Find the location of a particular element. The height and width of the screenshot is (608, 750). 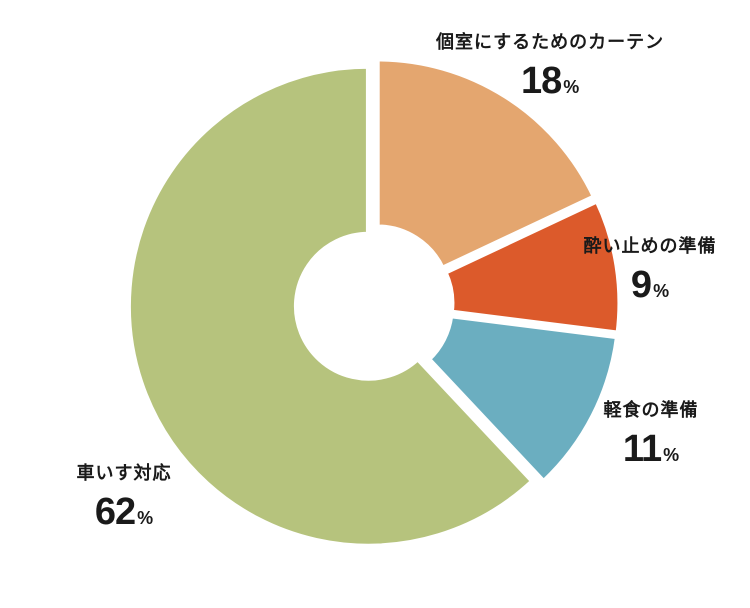

slice-value: 9% is located at coordinates (650, 285).